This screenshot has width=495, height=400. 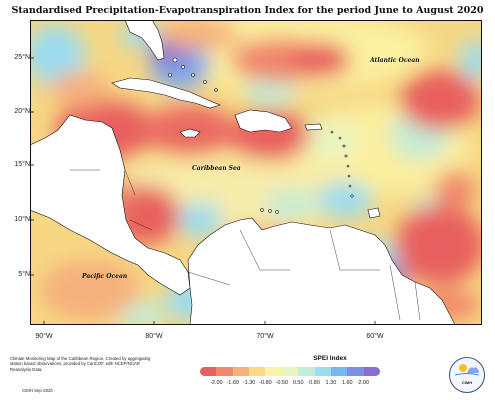 What do you see at coordinates (22, 57) in the screenshot?
I see `lat-label: 25°N` at bounding box center [22, 57].